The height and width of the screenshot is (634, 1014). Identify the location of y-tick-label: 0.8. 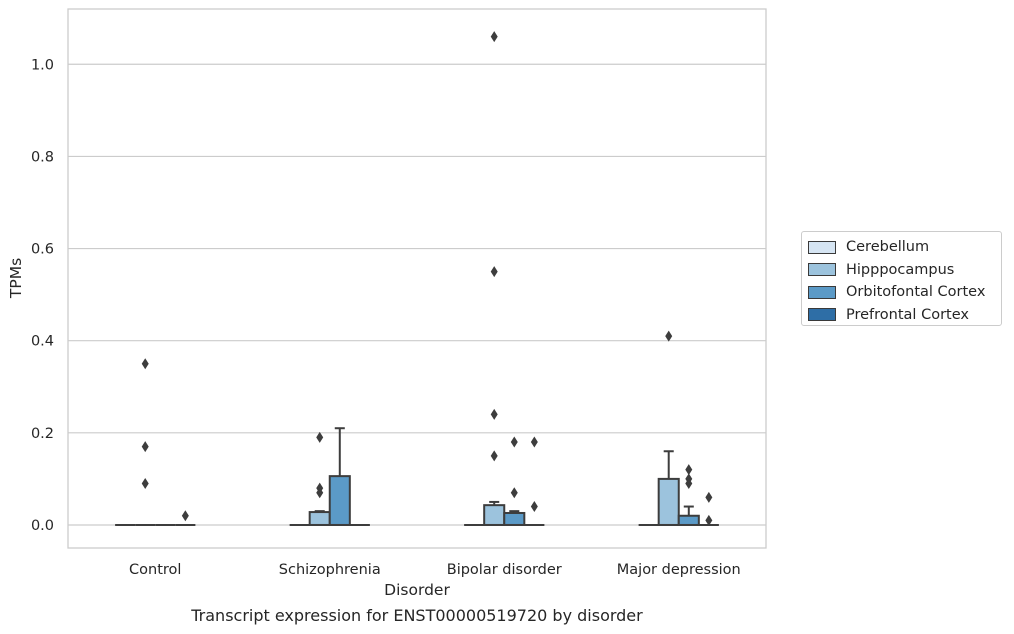
(42, 157).